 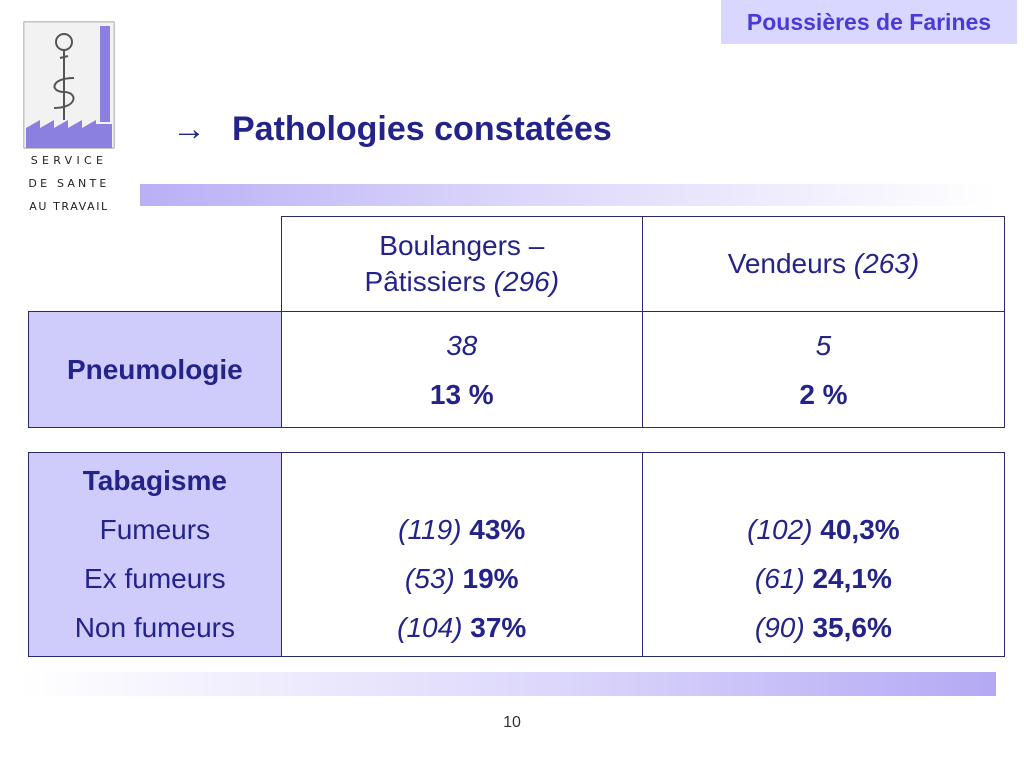 I want to click on empty-corner-cell, so click(x=155, y=264).